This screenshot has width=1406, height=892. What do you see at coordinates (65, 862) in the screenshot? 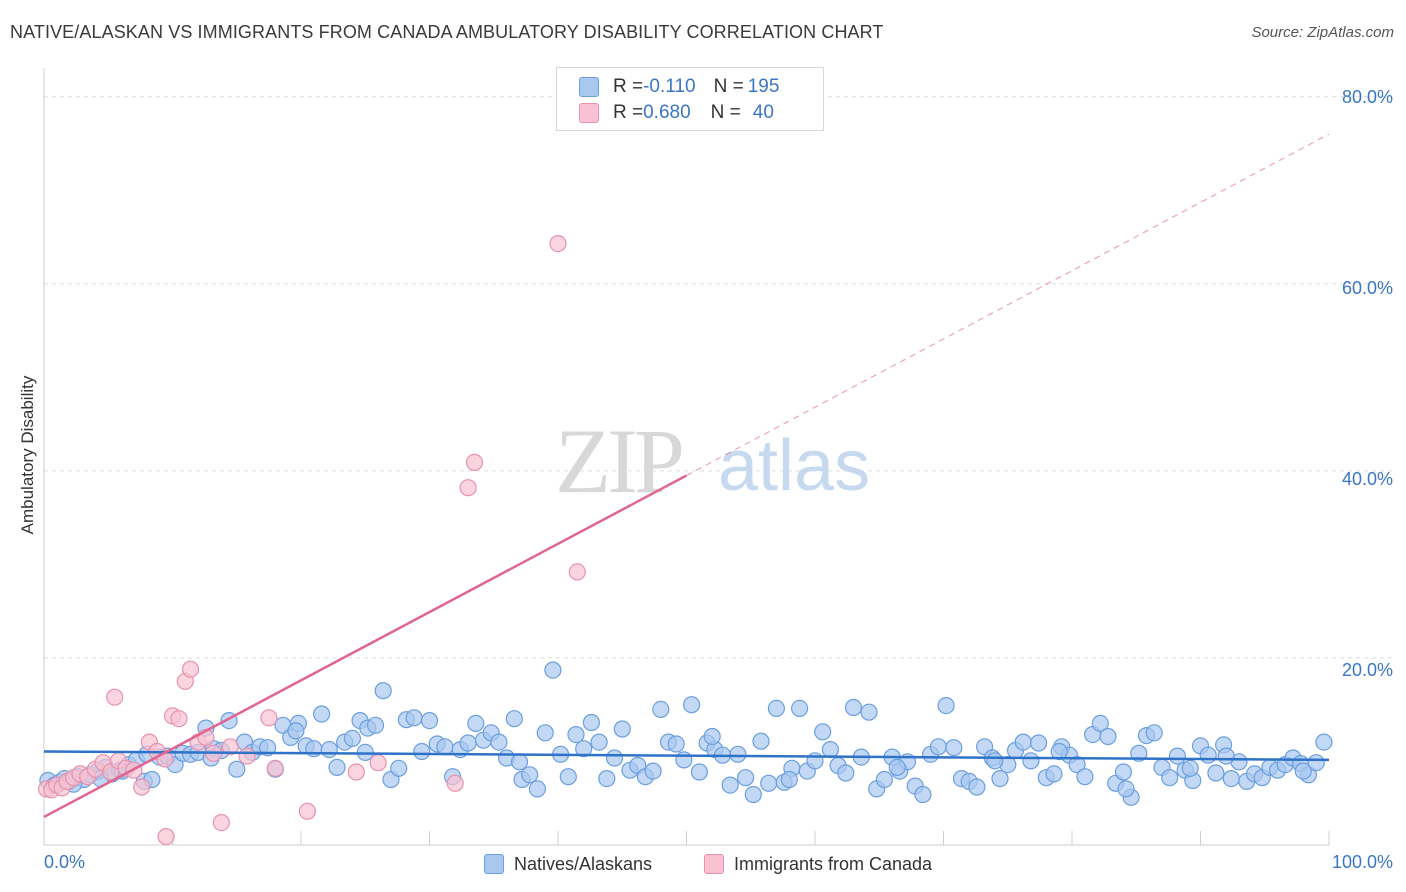
I see `x-tick-label-0: 0.0%` at bounding box center [65, 862].